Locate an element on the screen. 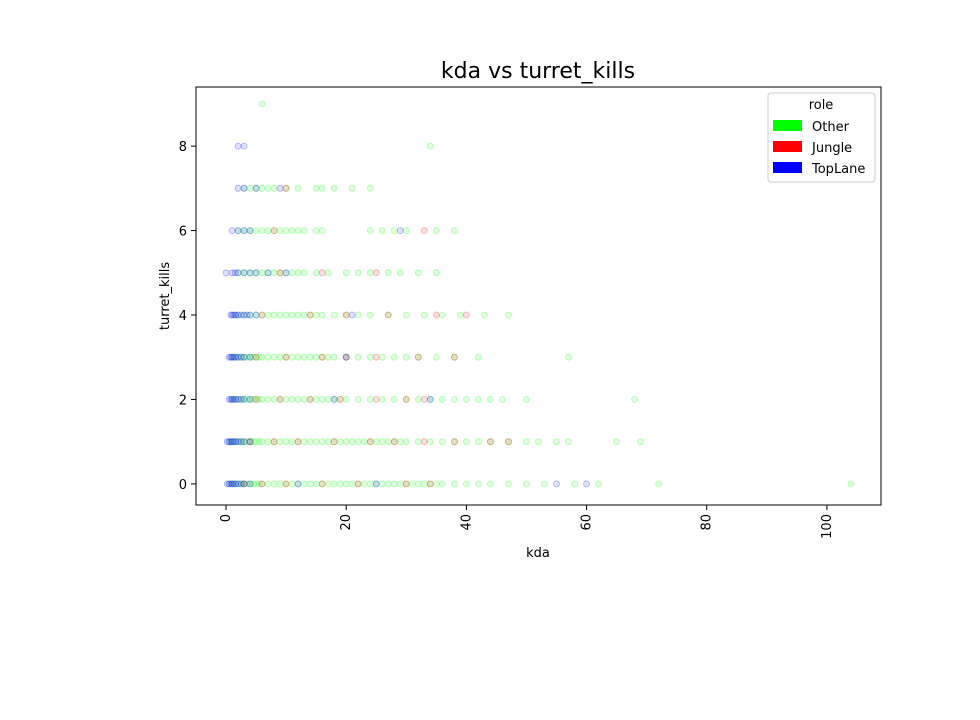  legend-title: role is located at coordinates (821, 105).